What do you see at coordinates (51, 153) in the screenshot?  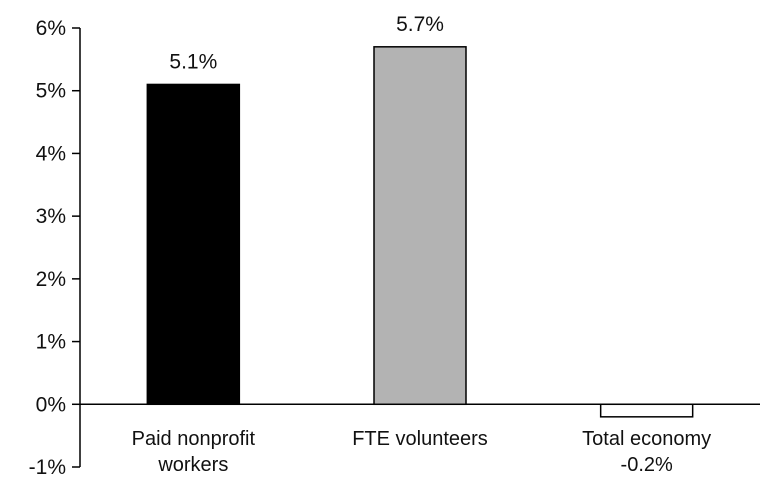 I see `y-tick-label: 4%` at bounding box center [51, 153].